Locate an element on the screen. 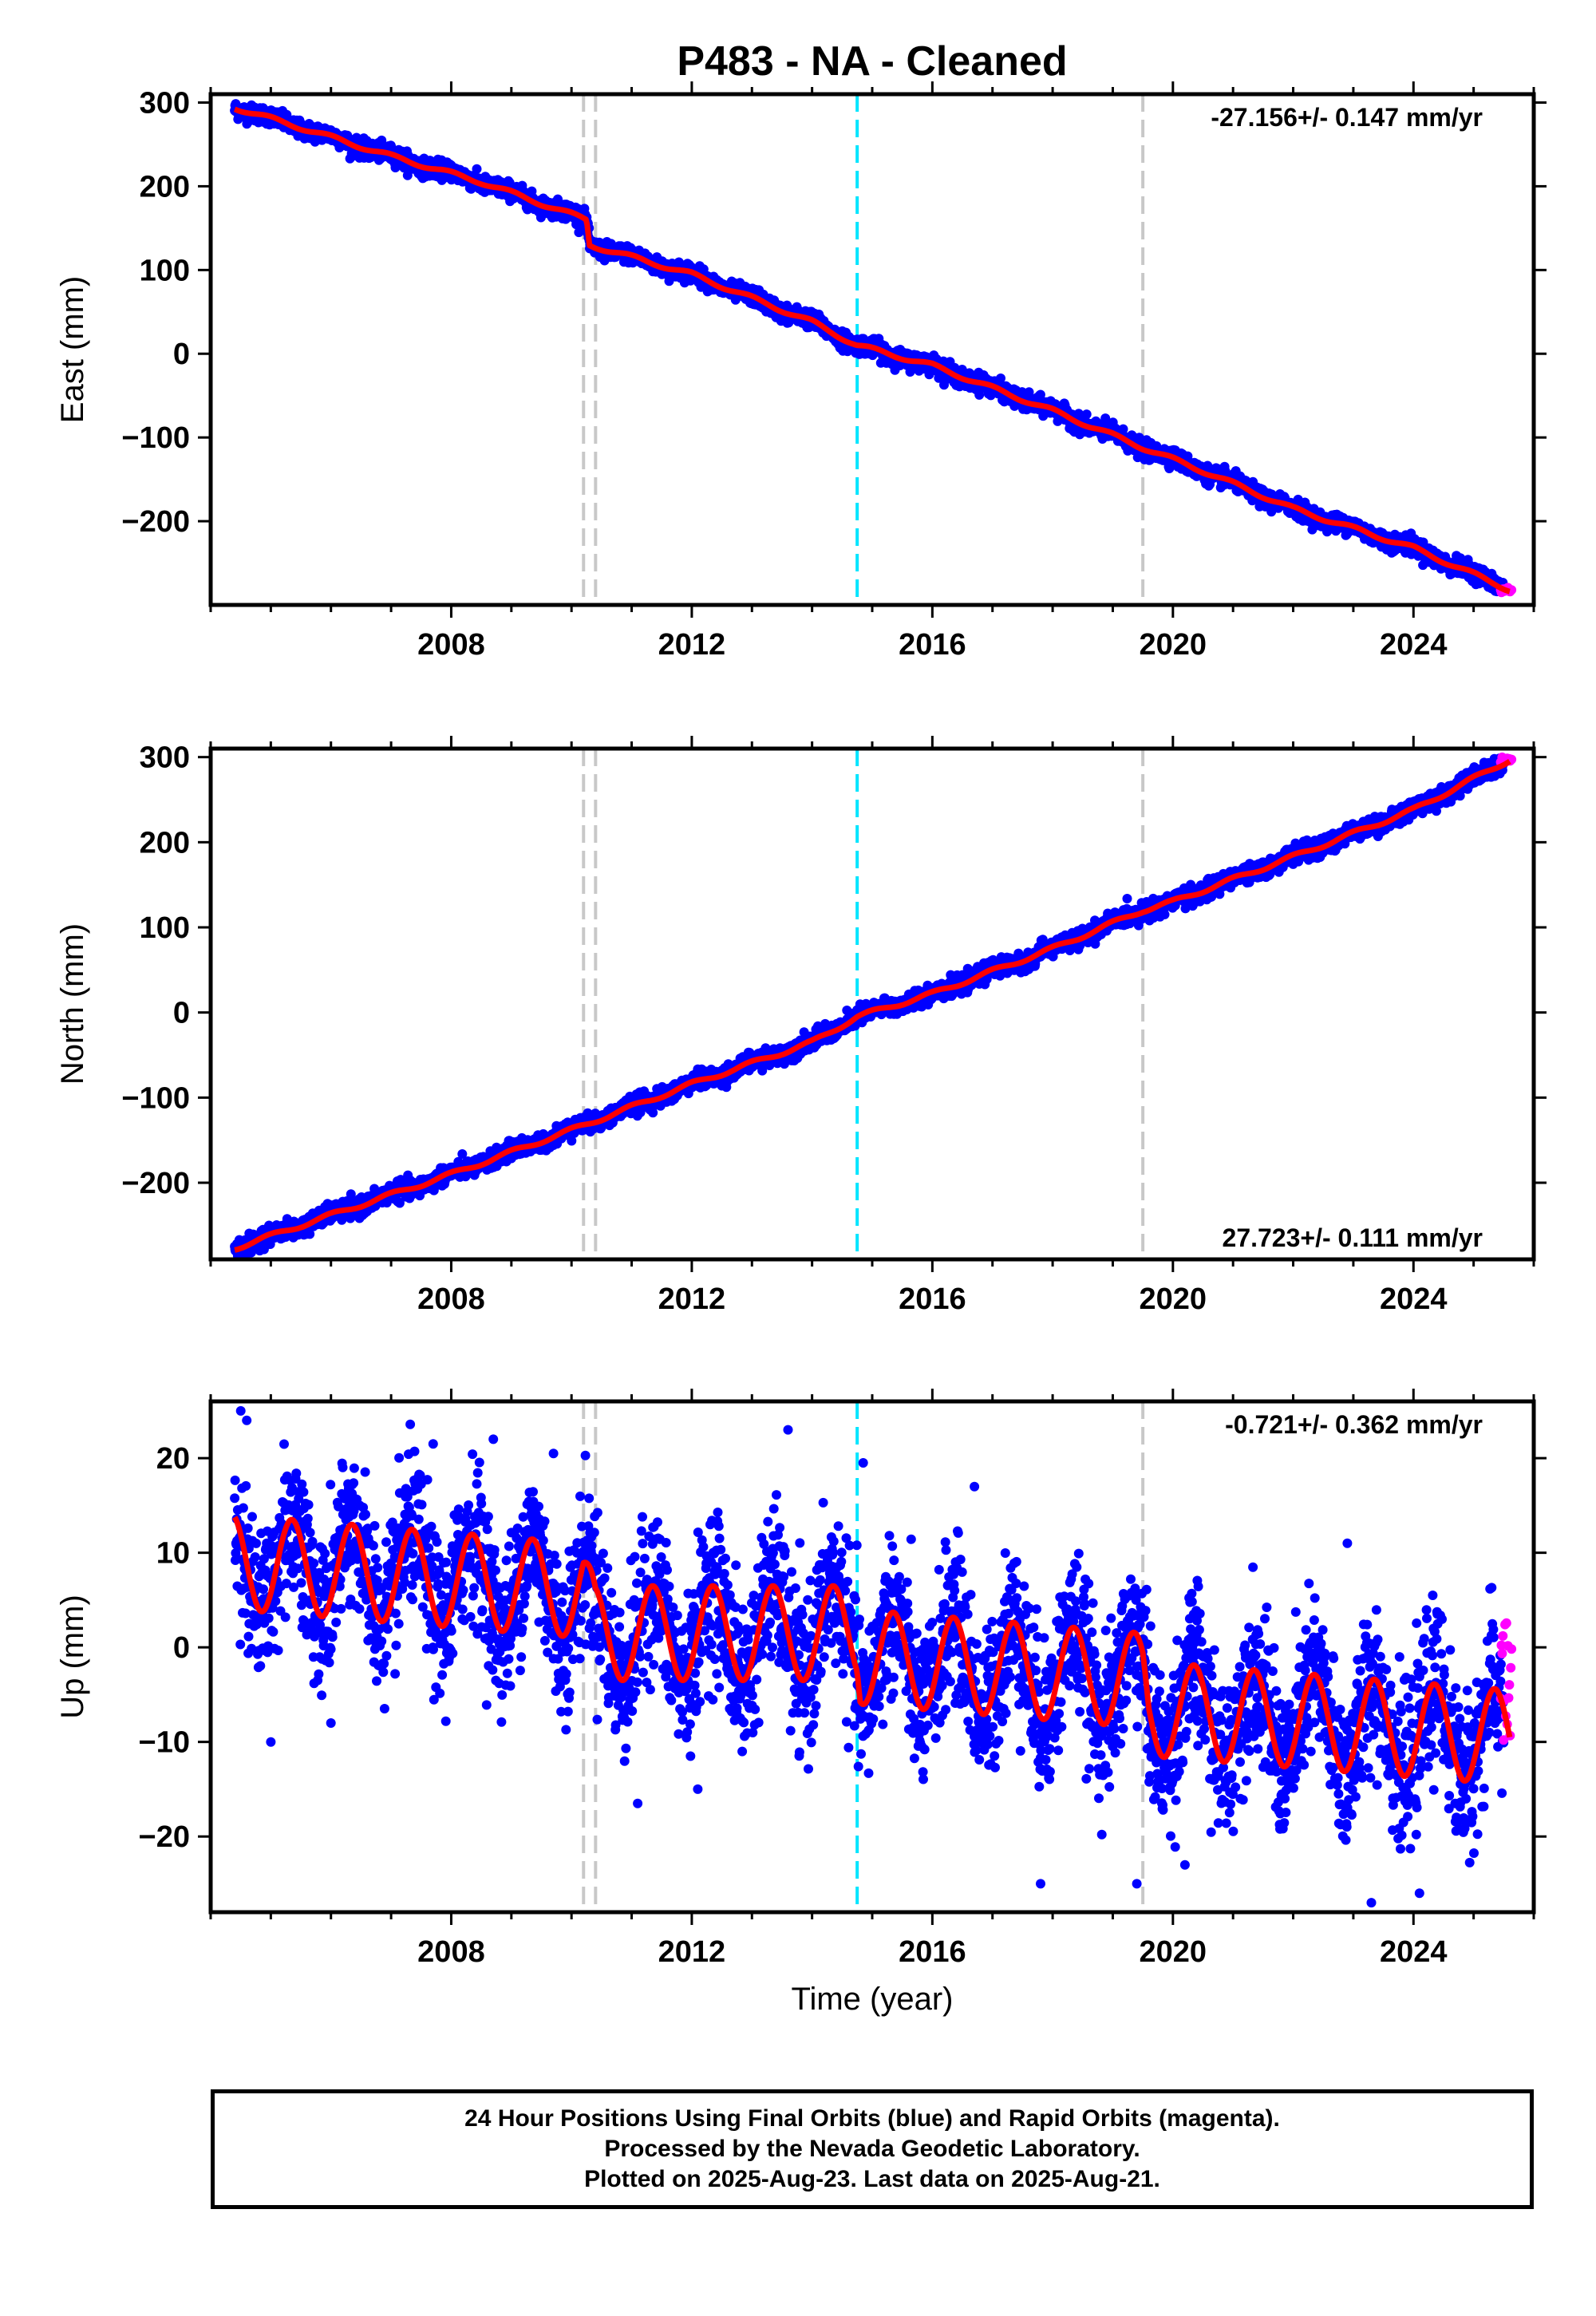  y-tick-label: 100 is located at coordinates (165, 270).